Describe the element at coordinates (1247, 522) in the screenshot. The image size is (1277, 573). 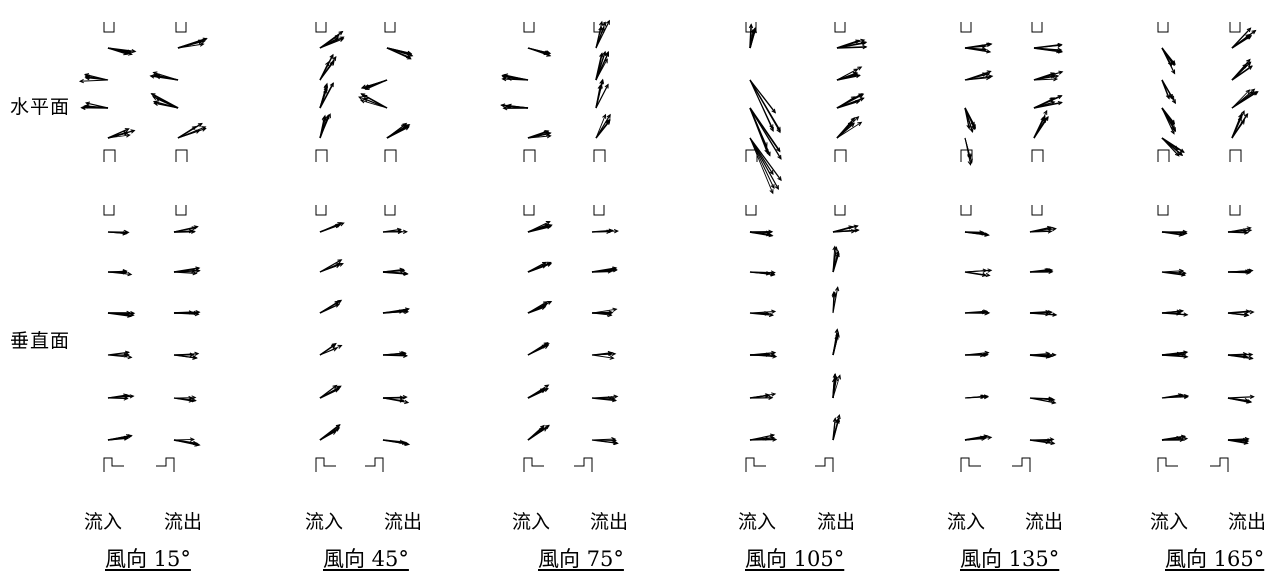
I see `outflow-label-165: 流出` at that location.